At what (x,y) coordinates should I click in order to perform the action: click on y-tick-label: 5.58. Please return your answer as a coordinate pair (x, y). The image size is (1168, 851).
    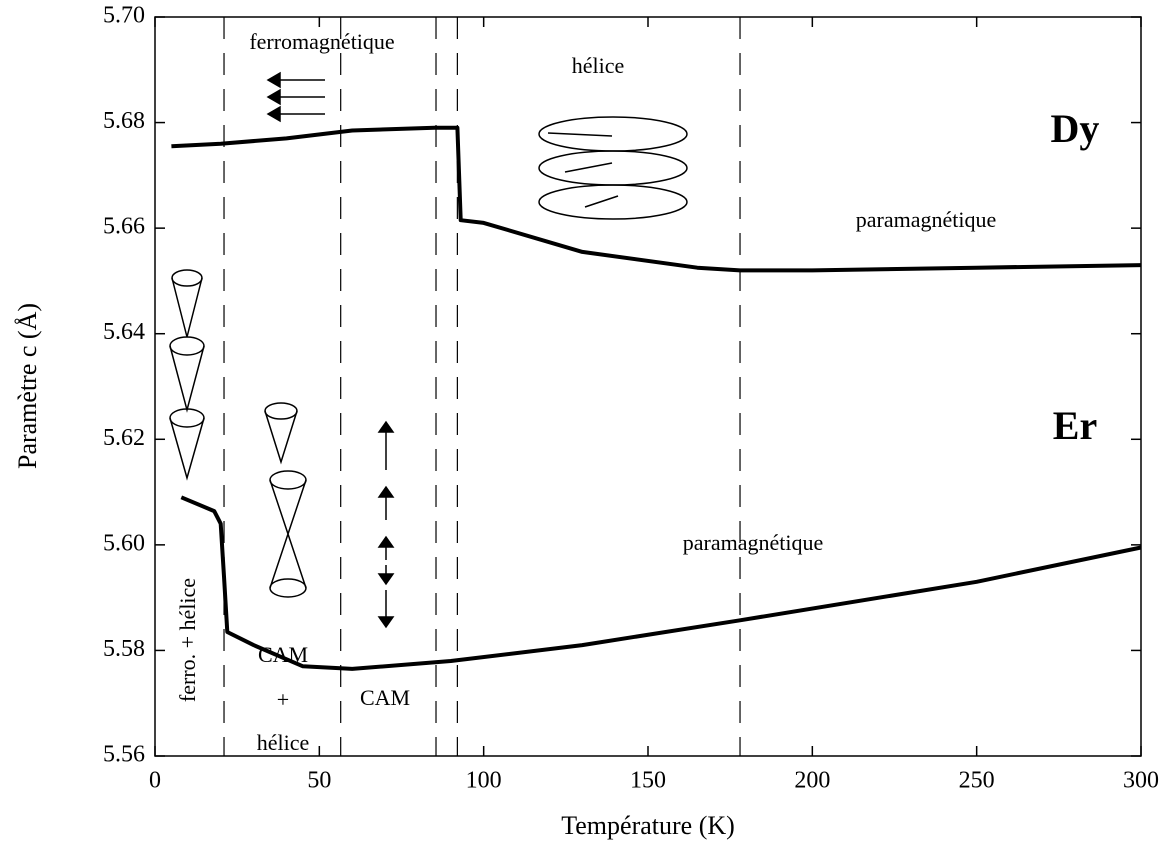
    Looking at the image, I should click on (124, 649).